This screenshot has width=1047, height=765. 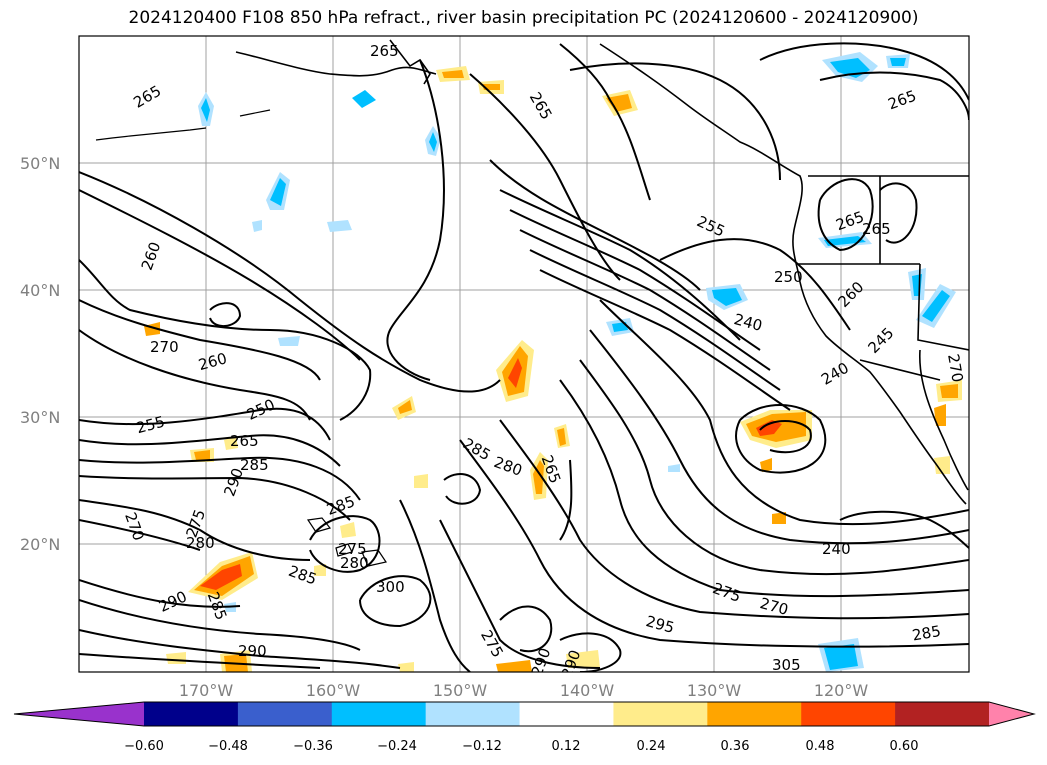 What do you see at coordinates (651, 746) in the screenshot?
I see `colorbar-tick: 0.24` at bounding box center [651, 746].